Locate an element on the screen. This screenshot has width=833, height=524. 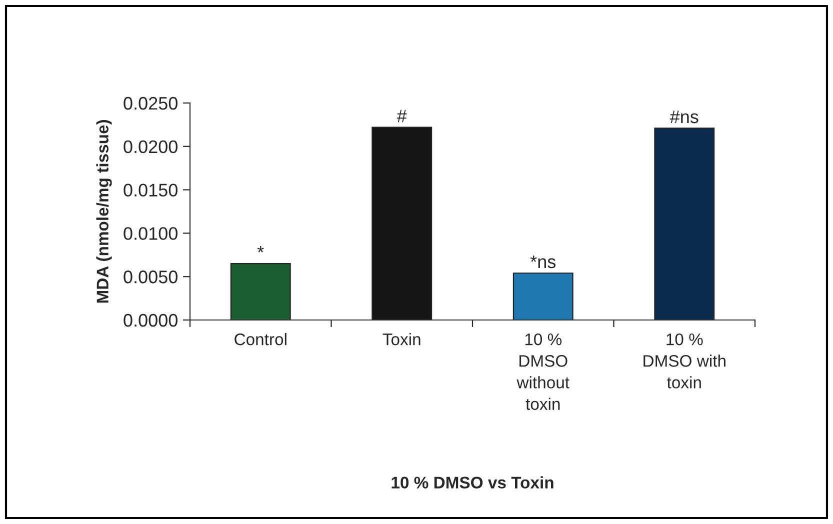
data-label: * is located at coordinates (260, 249).